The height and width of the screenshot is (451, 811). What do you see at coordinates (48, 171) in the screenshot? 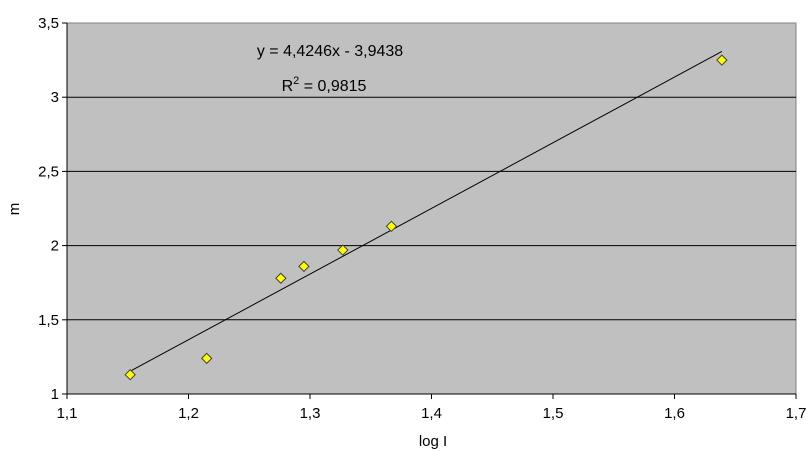
I see `y-tick-label: 2,5` at bounding box center [48, 171].